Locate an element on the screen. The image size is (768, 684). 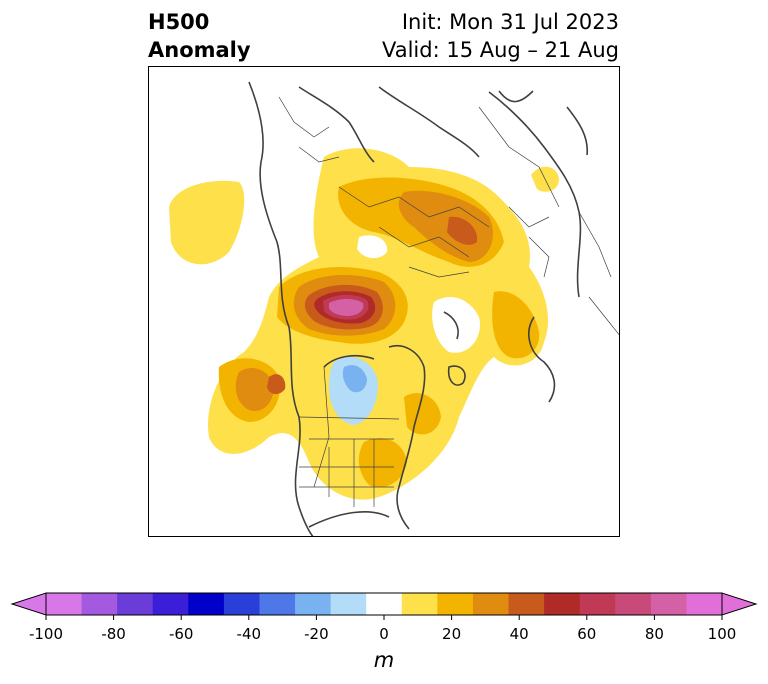
colorbar-under-arrow is located at coordinates (28, 604).